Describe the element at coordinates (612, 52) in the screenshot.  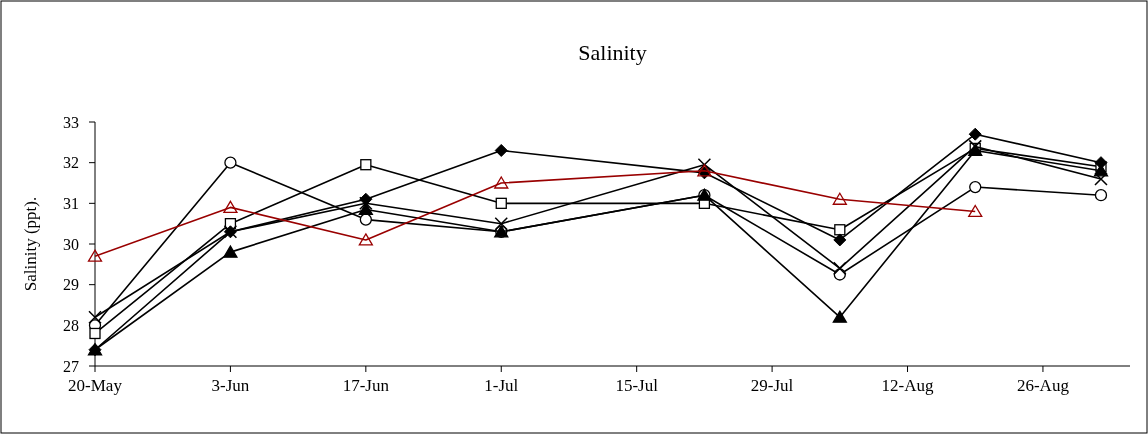
I see `chart-title: Salinity` at that location.